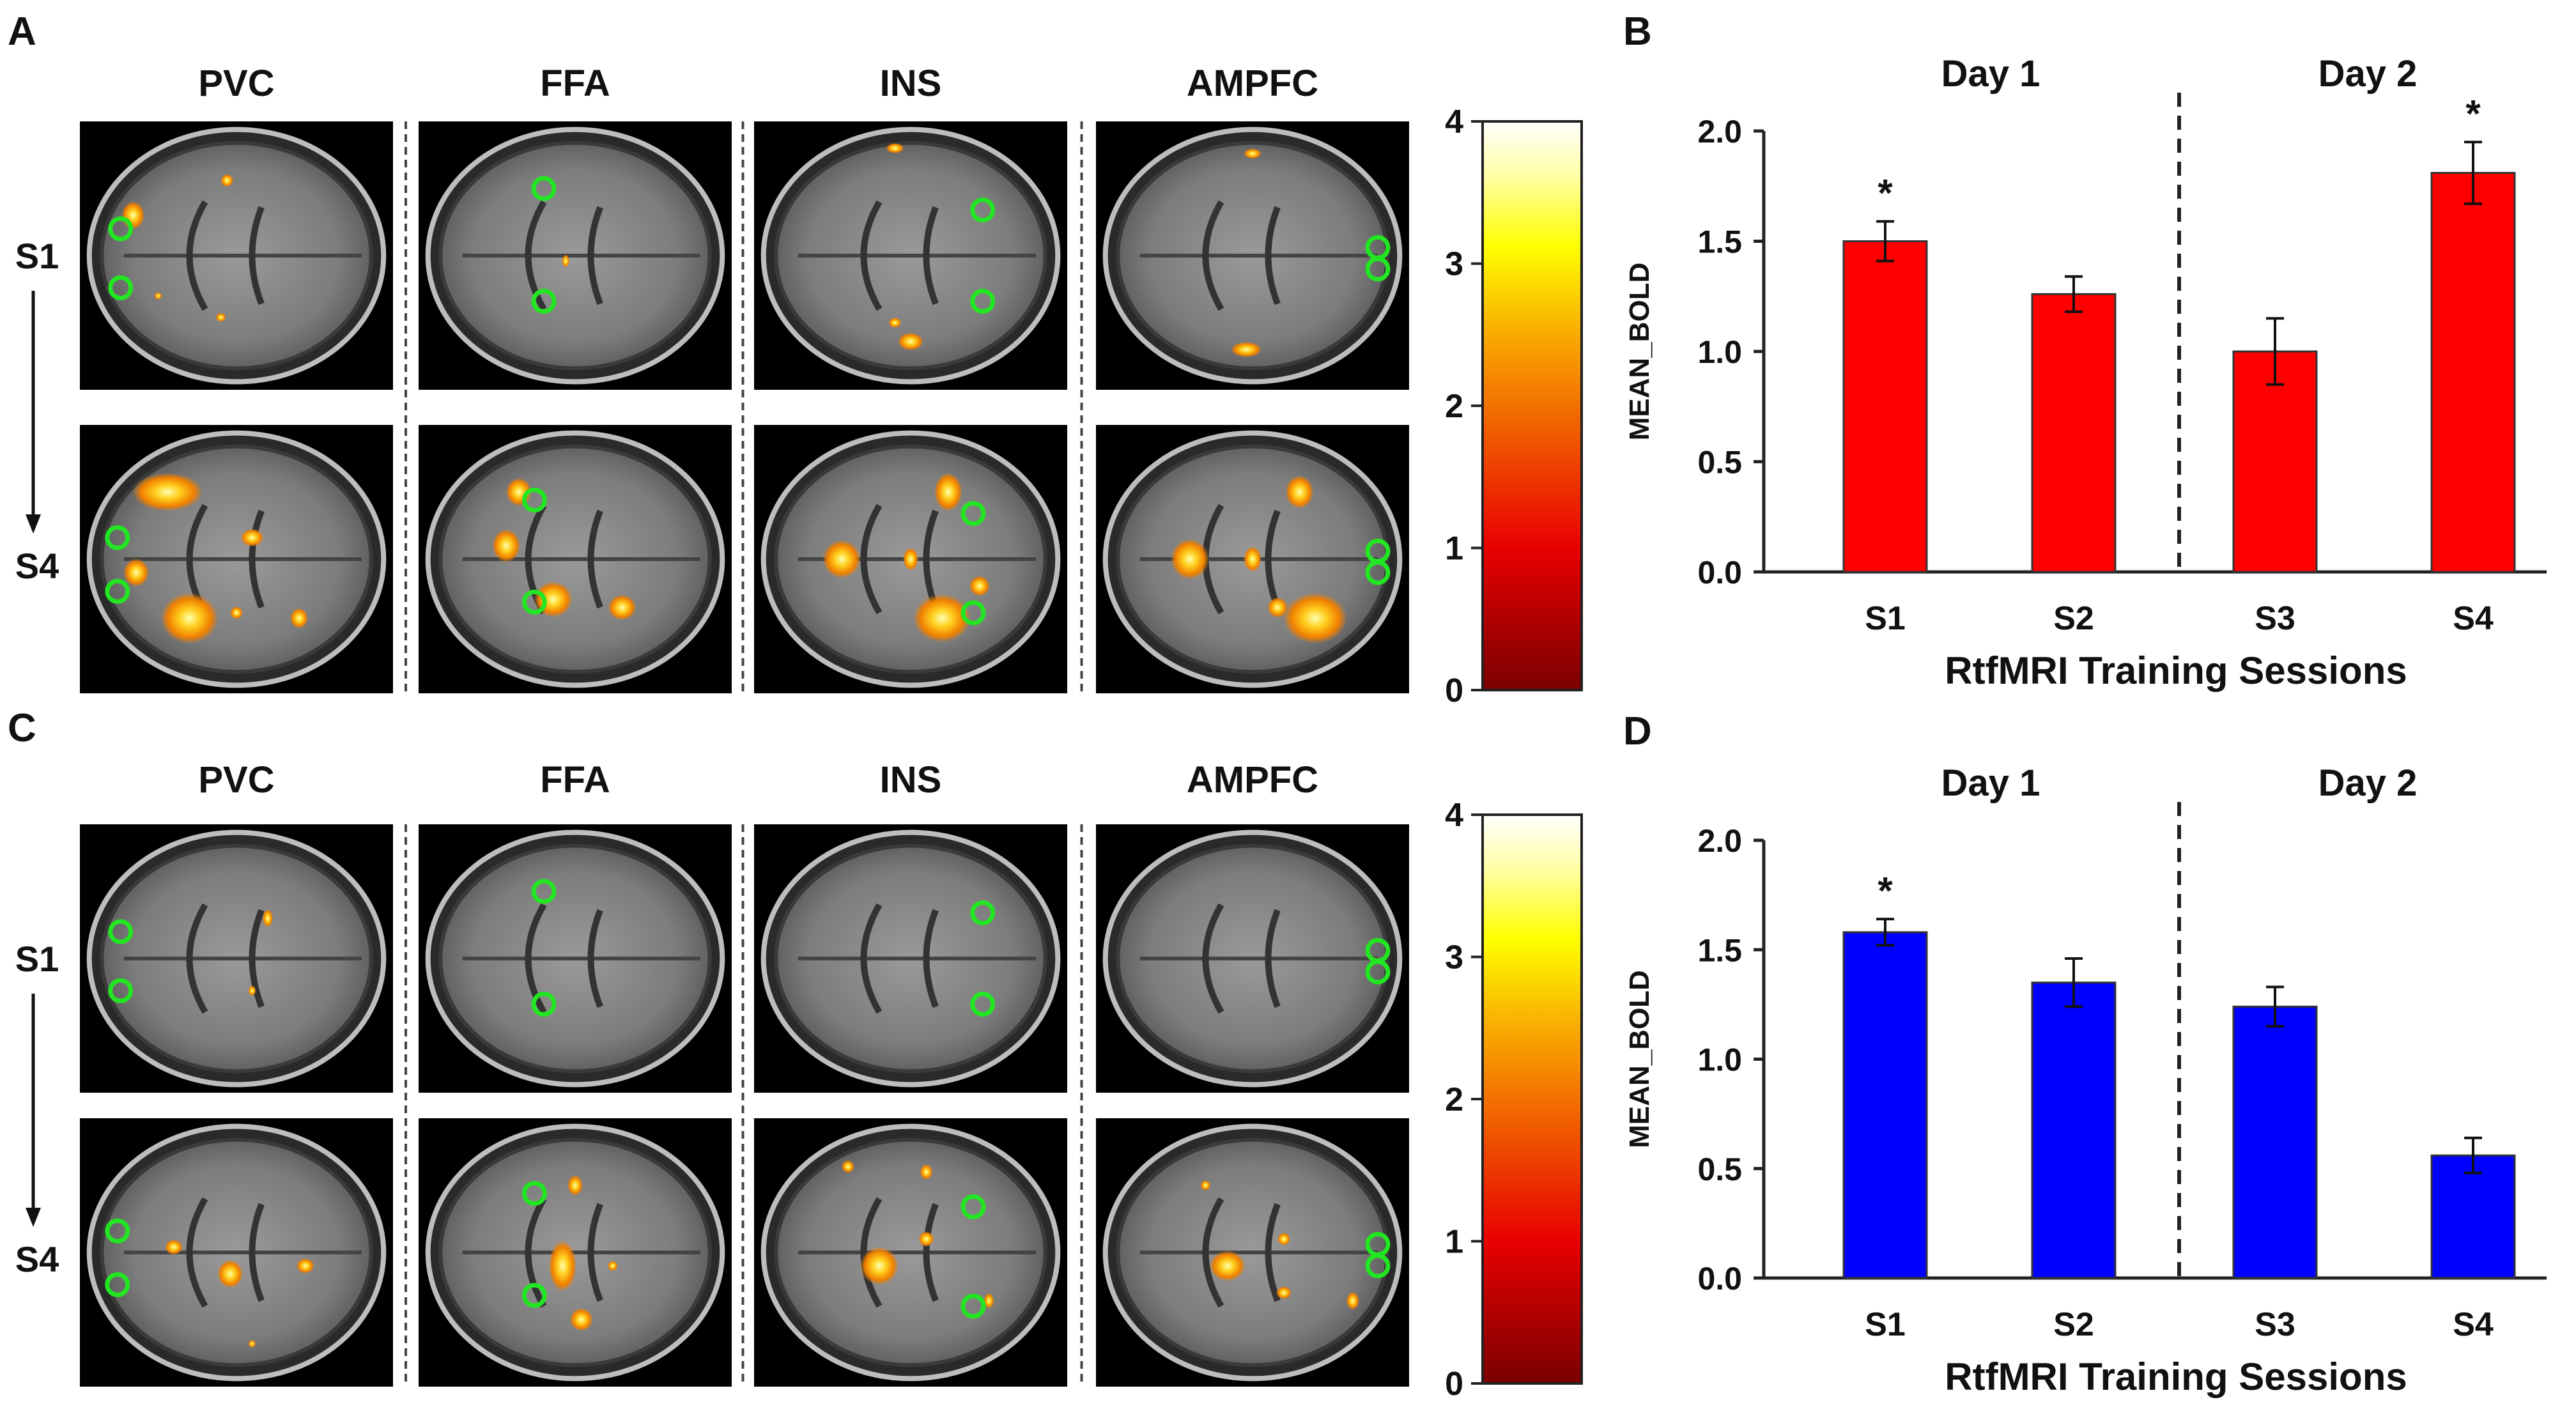 Image resolution: width=2576 pixels, height=1409 pixels. I want to click on bar-s3, so click(2275, 462).